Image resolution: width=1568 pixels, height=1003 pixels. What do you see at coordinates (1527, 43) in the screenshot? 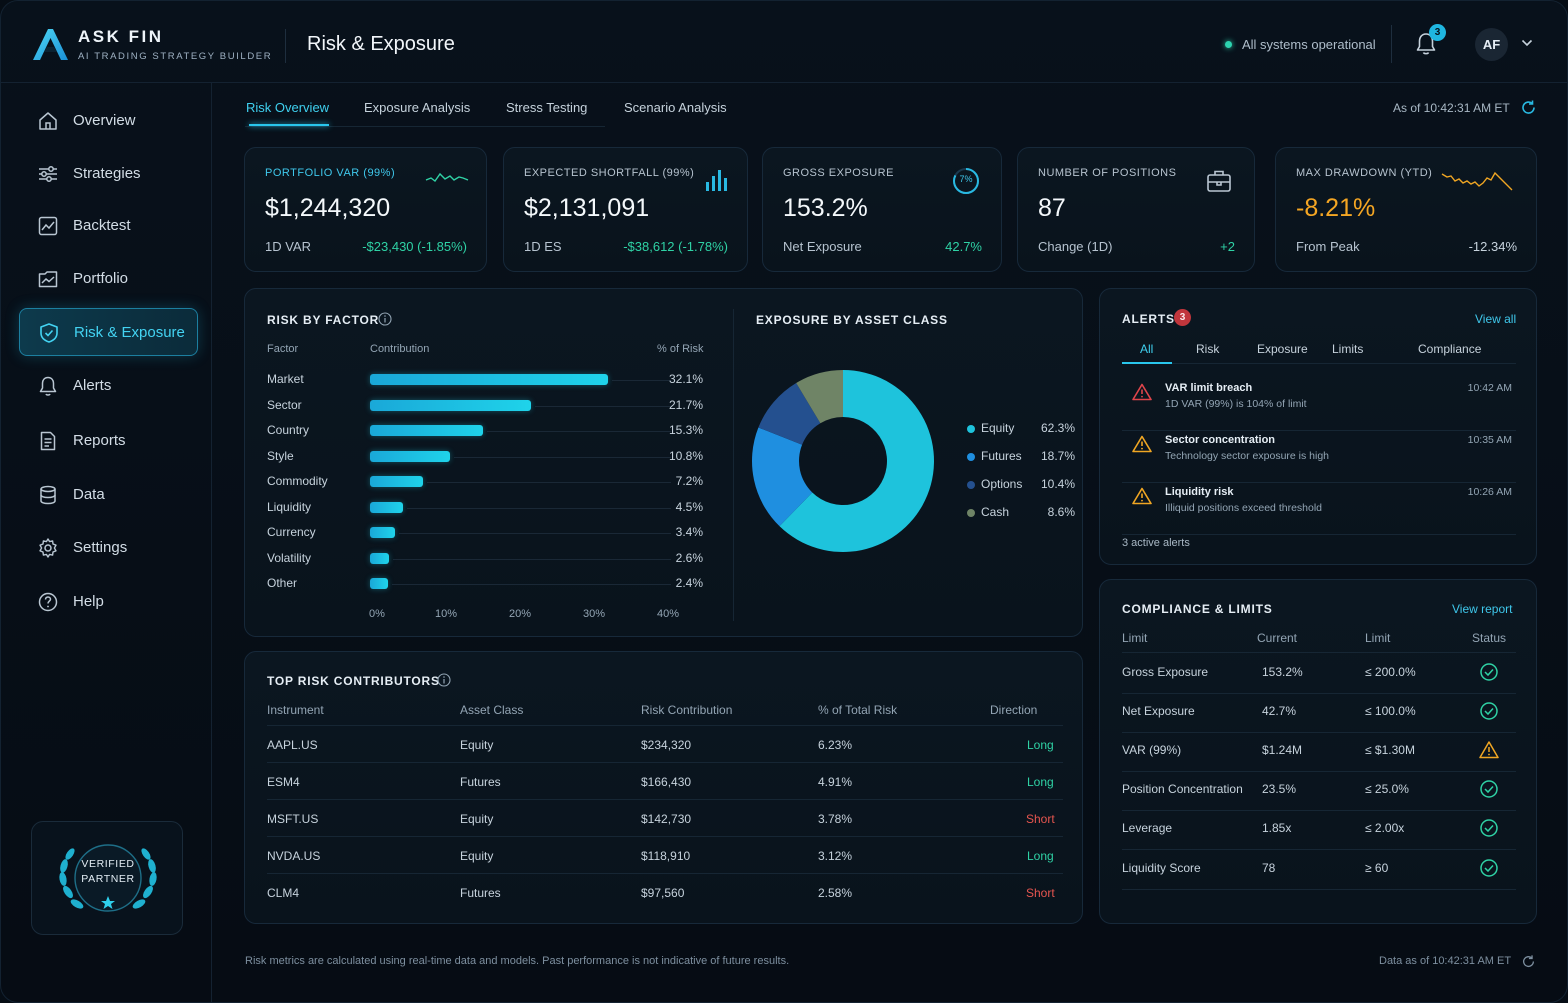
I see `chevron-down-icon` at bounding box center [1527, 43].